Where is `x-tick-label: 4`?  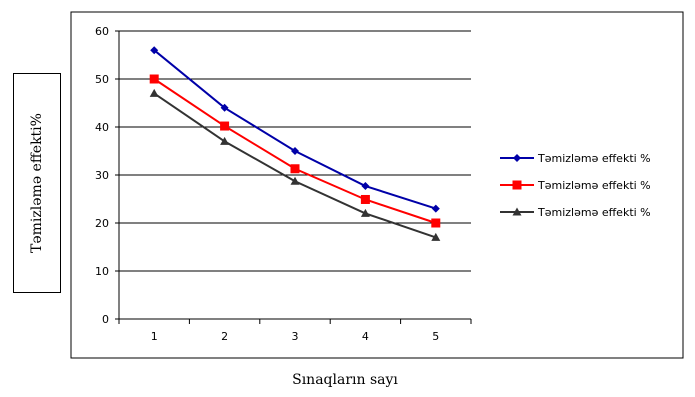
x-tick-label: 4 is located at coordinates (365, 336).